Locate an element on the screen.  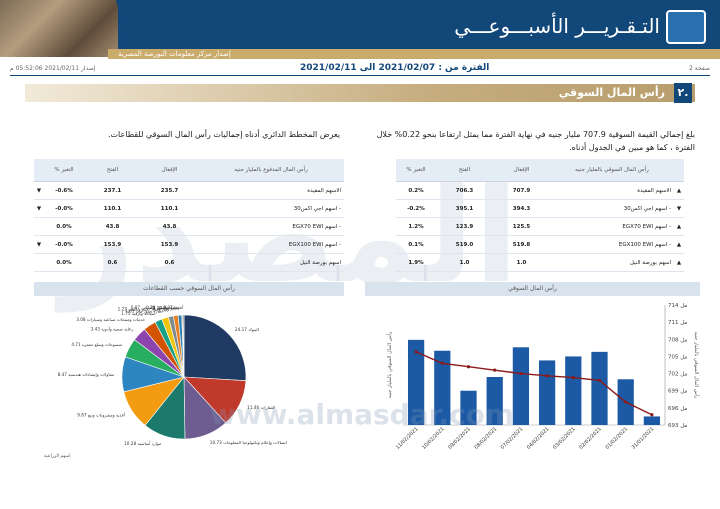
open-cell: 519.0 is located at coordinates (464, 244).